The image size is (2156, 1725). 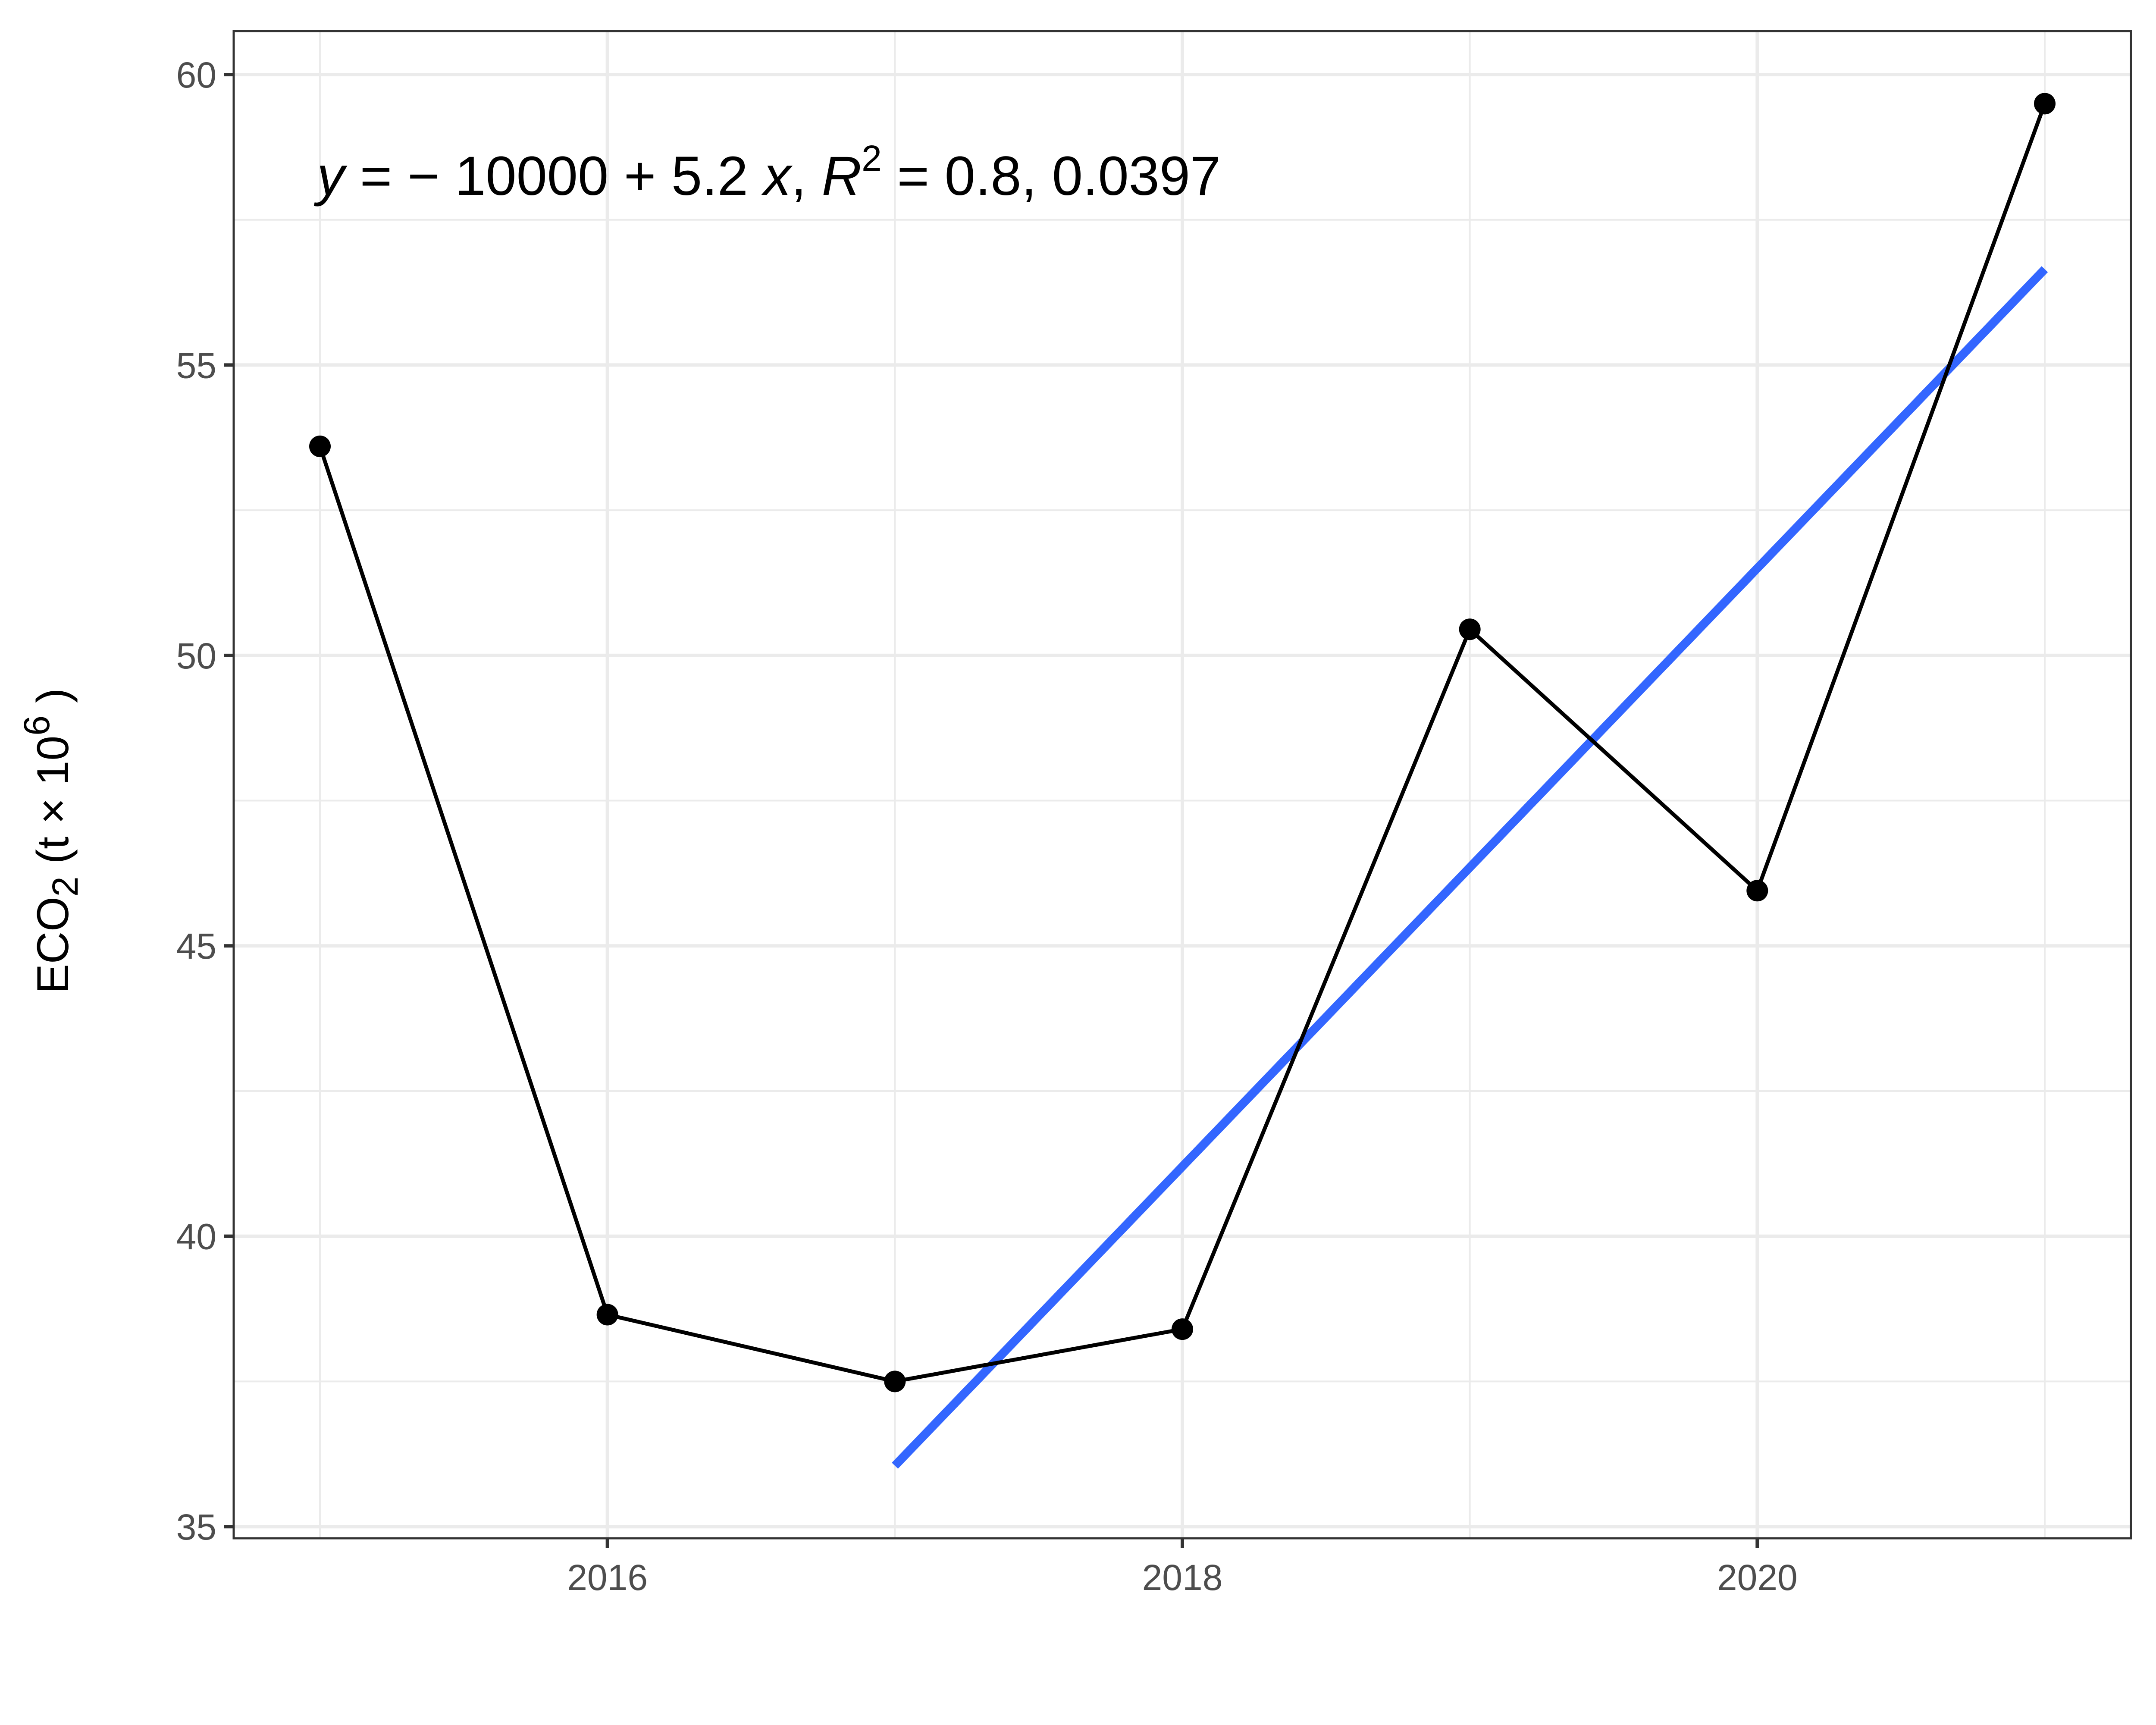 I want to click on y-axis-title-main: ECO, so click(x=53, y=945).